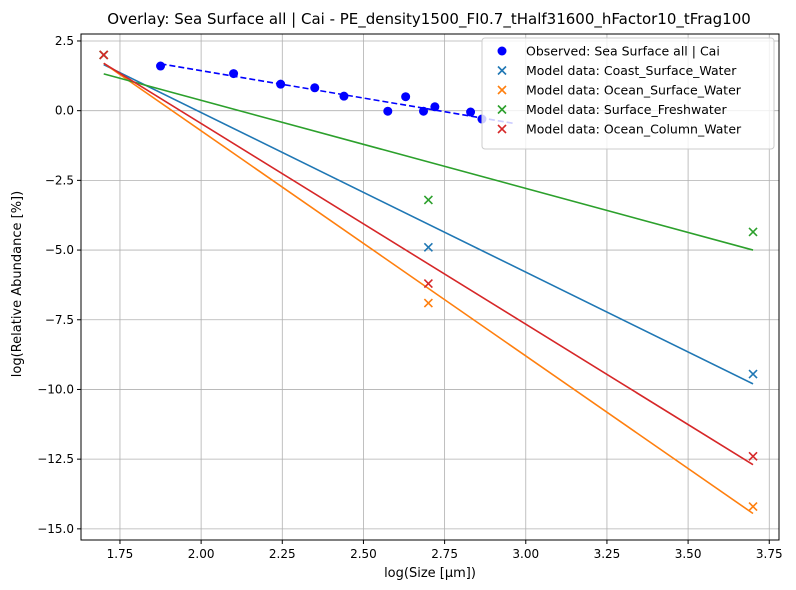 The width and height of the screenshot is (796, 590). What do you see at coordinates (59, 320) in the screenshot?
I see `y-tick-label: −7.5` at bounding box center [59, 320].